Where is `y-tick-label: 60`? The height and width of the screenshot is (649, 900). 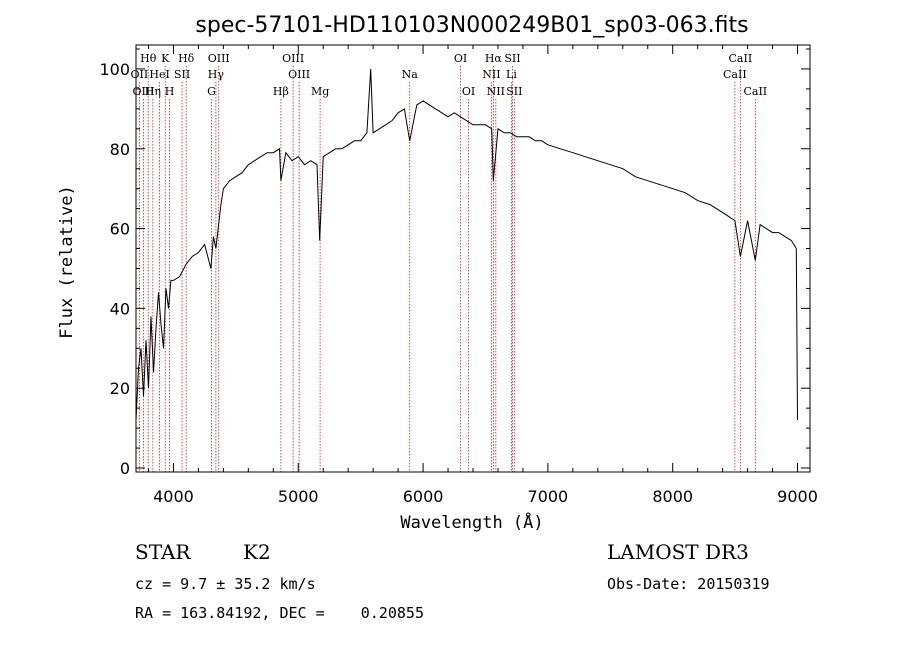 y-tick-label: 60 is located at coordinates (120, 229).